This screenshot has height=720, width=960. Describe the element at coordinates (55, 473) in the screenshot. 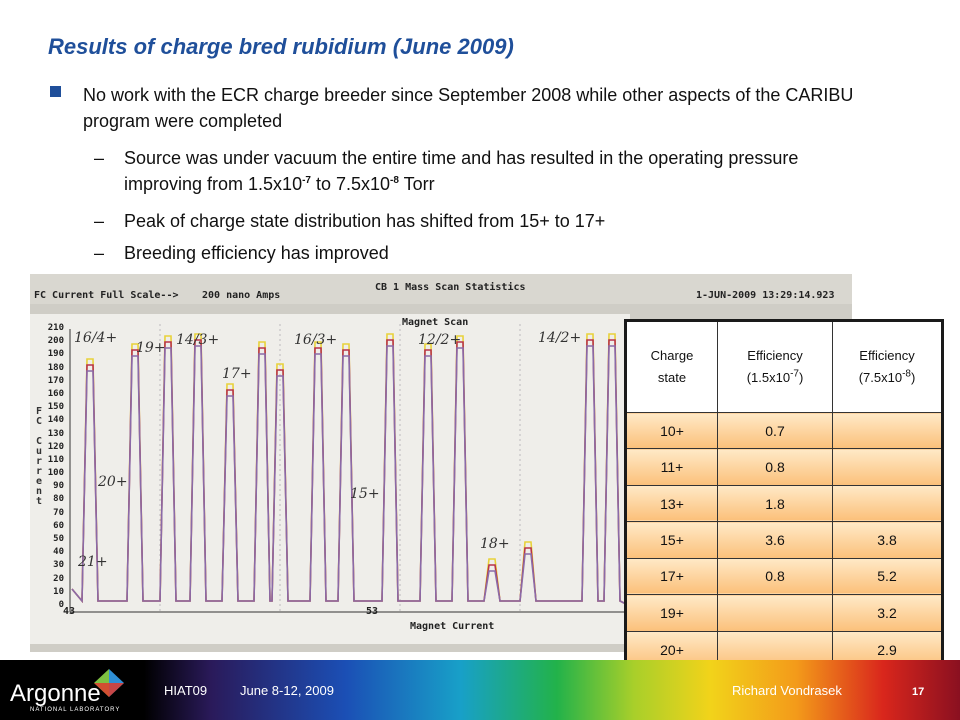

I see `y-tick-label: 100` at that location.